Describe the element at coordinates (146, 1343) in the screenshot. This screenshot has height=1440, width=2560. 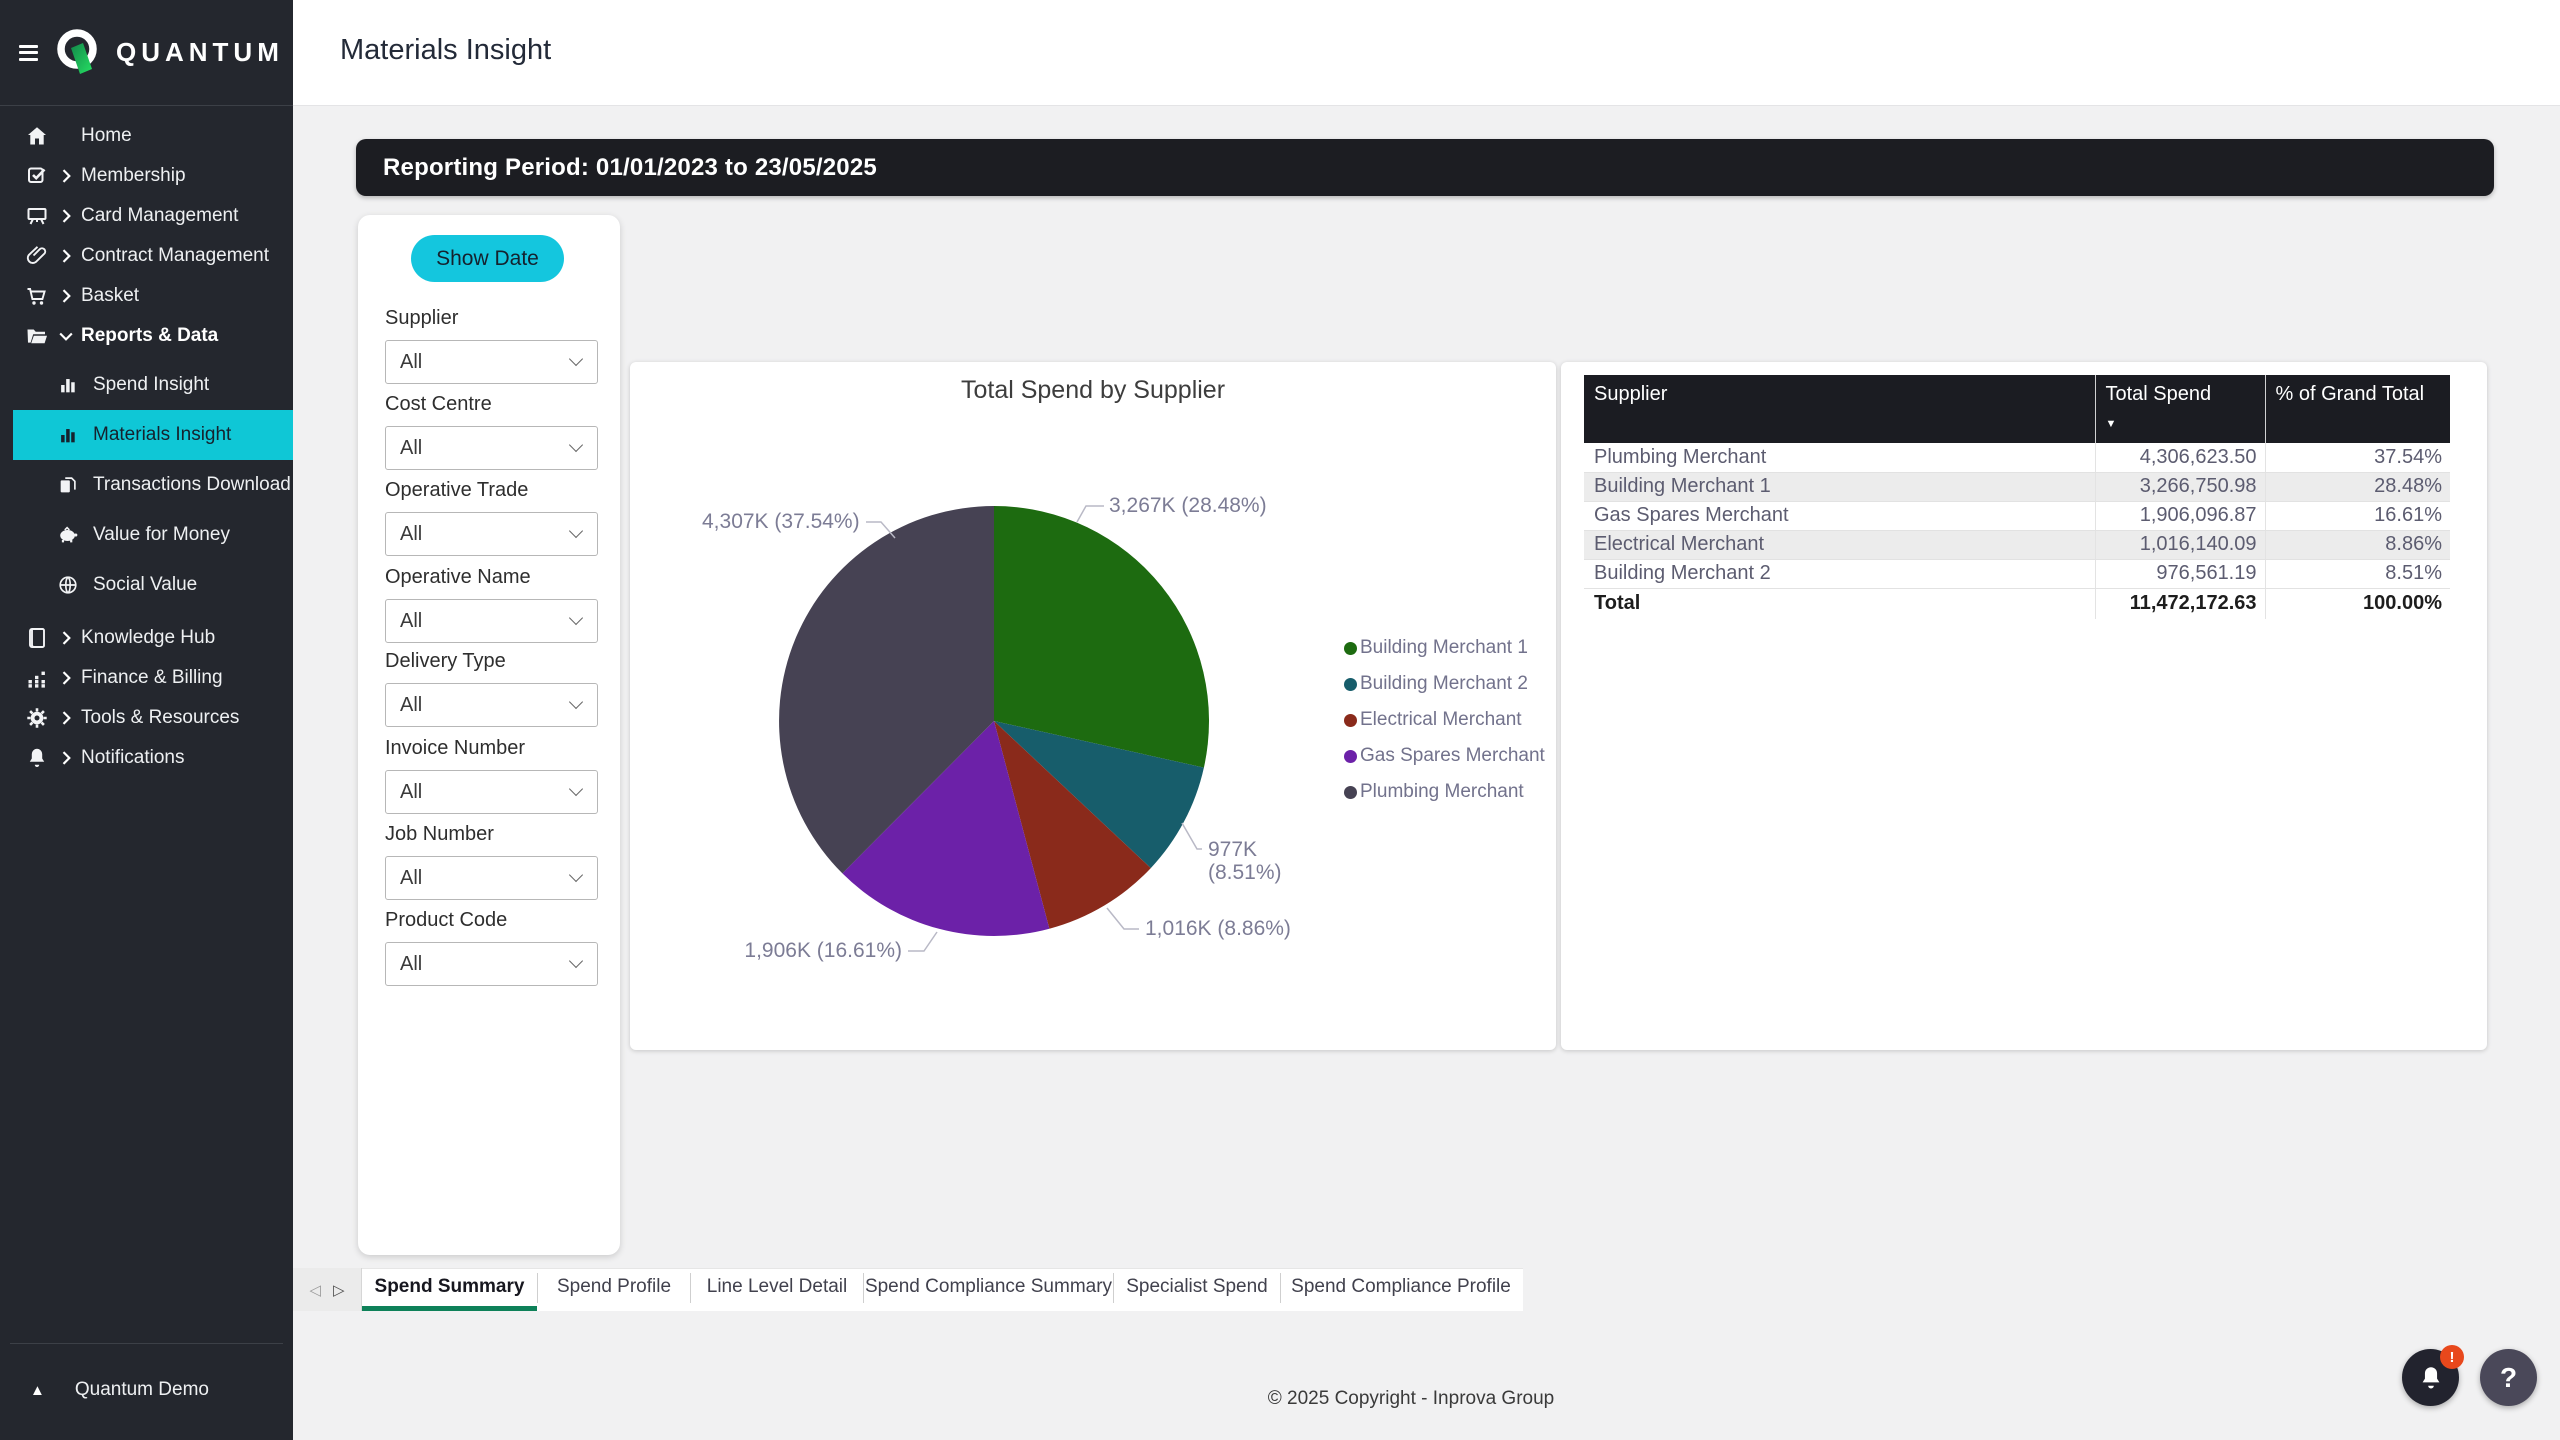
I see `sidebar-footer-divider` at that location.